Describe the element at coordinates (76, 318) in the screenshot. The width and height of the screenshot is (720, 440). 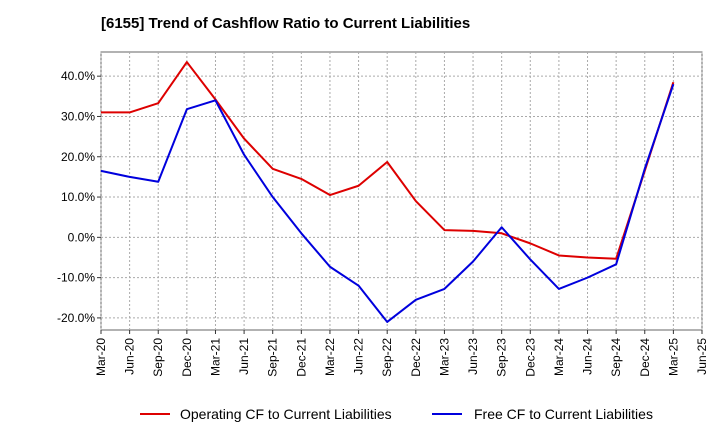
I see `y-tick-label: -20.0%` at that location.